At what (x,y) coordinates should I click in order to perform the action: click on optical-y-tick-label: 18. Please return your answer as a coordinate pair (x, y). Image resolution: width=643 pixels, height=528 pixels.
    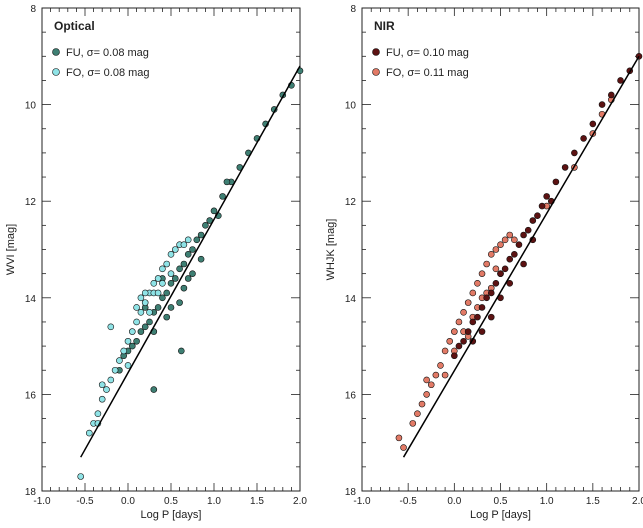
    Looking at the image, I should click on (31, 492).